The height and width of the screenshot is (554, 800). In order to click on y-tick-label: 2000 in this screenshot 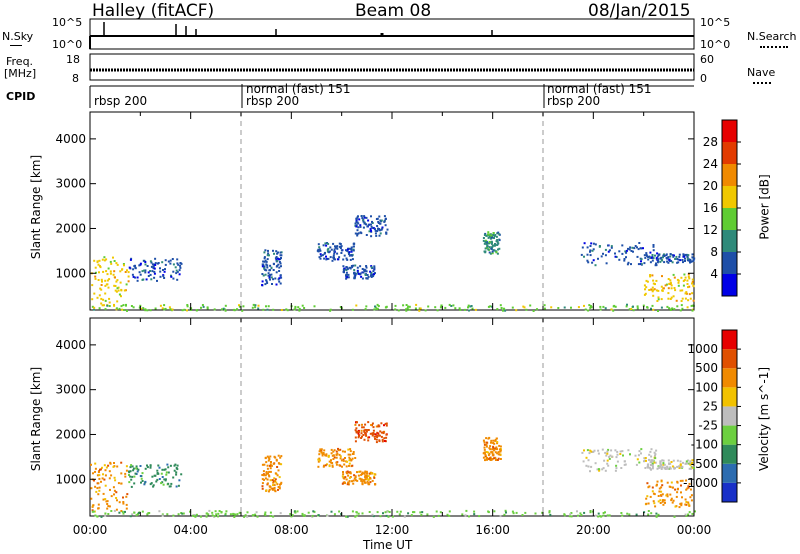, I will do `click(70, 228)`.